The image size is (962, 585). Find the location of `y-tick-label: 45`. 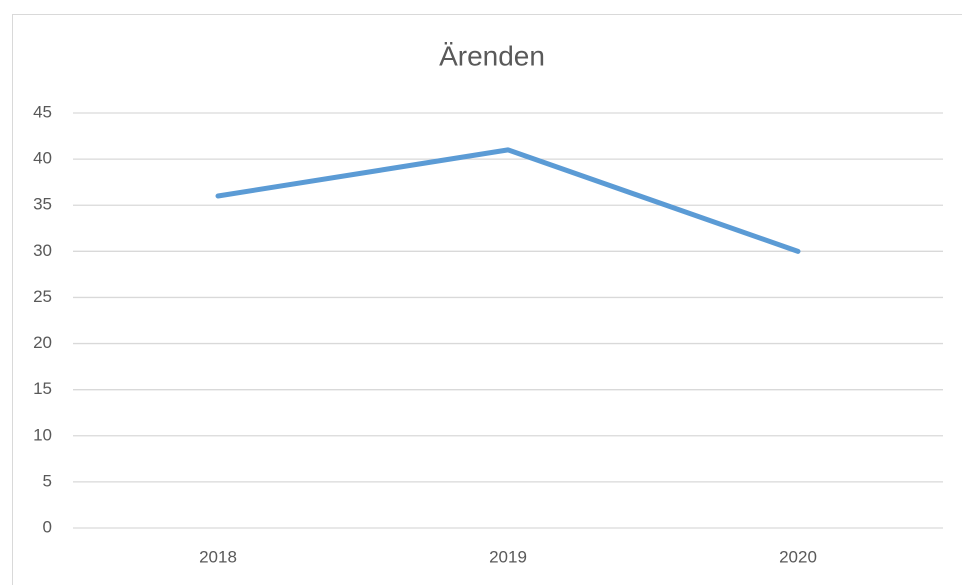

y-tick-label: 45 is located at coordinates (42, 111).